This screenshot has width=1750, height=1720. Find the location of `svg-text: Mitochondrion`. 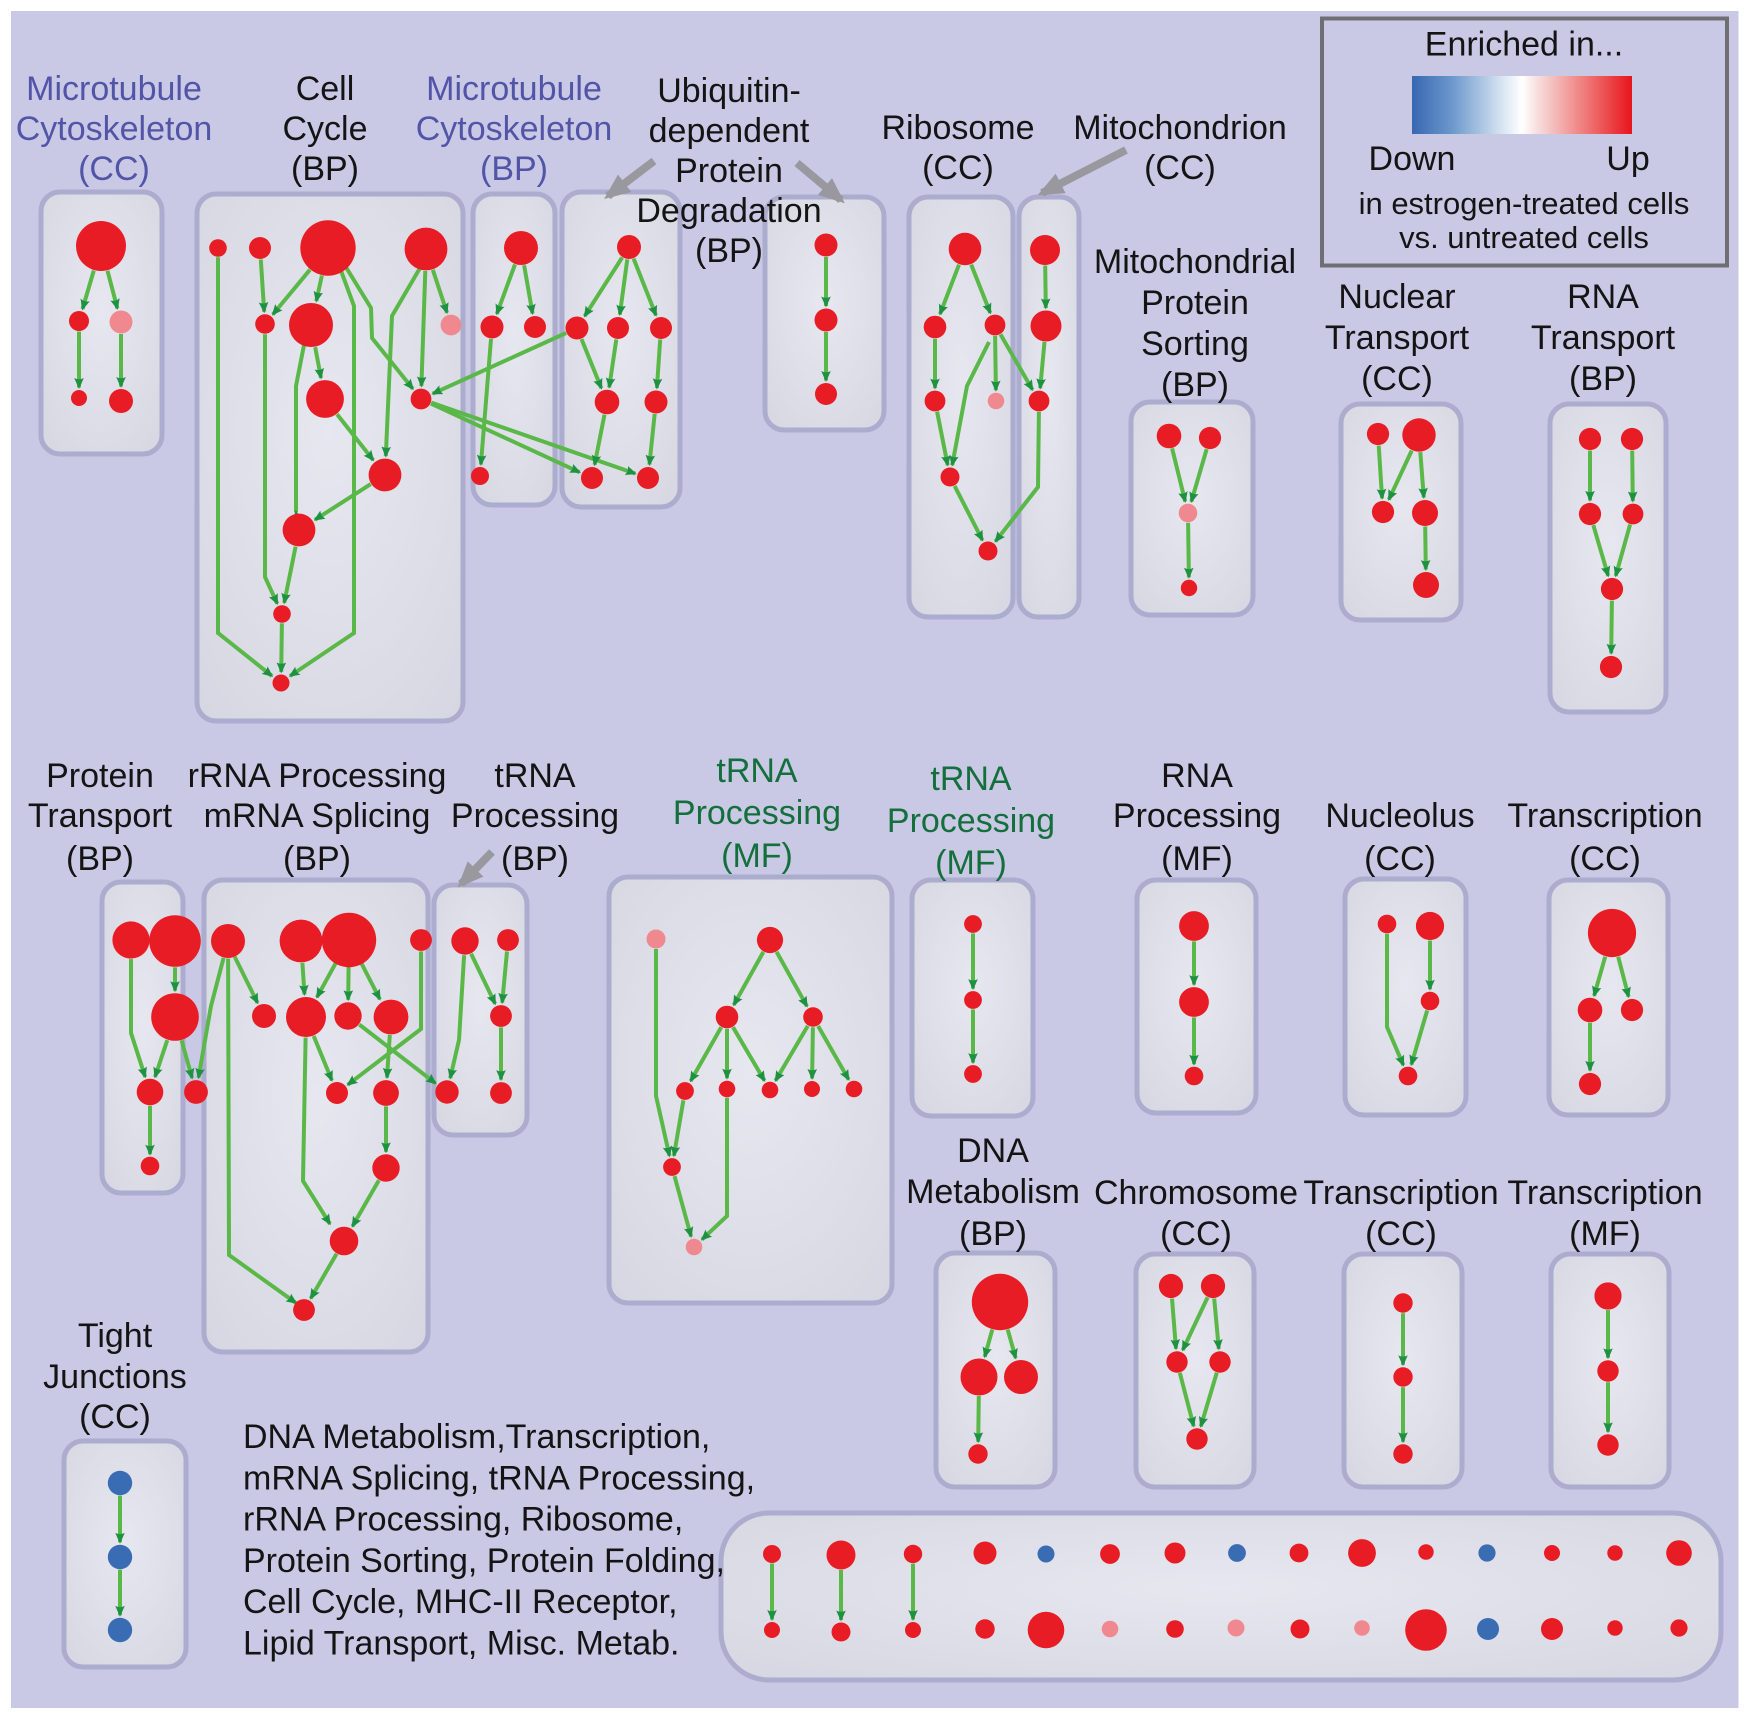

svg-text: Mitochondrion is located at coordinates (1180, 128).